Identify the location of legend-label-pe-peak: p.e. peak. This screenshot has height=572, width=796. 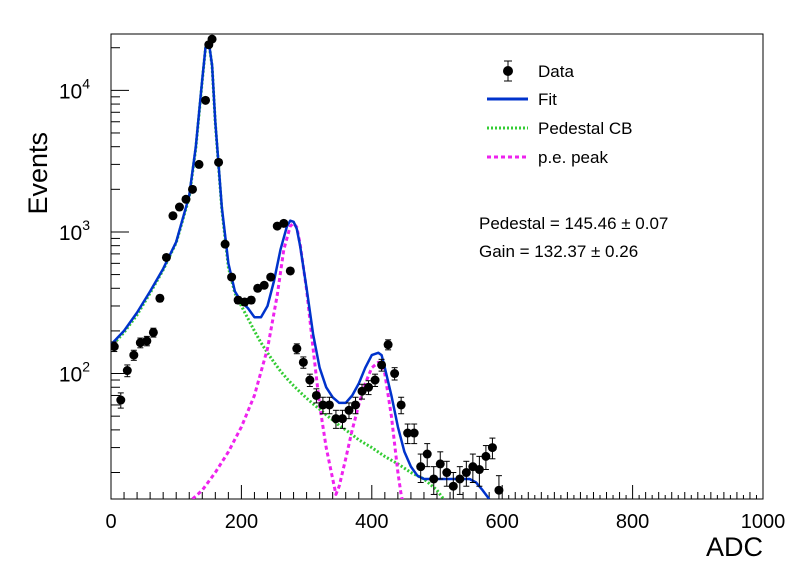
(573, 157).